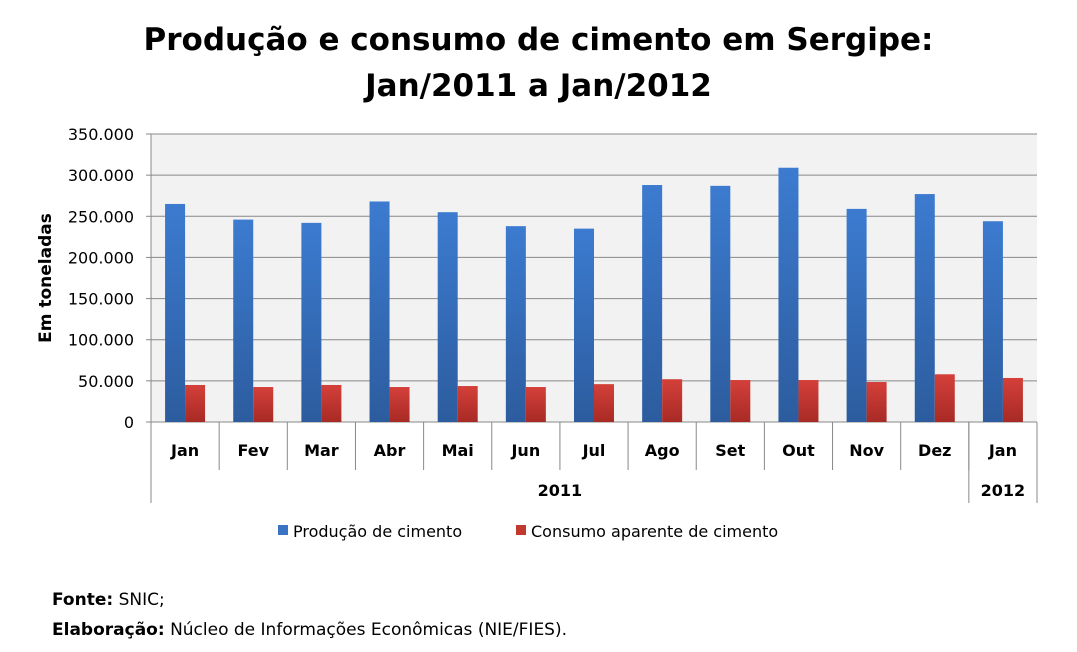  What do you see at coordinates (538, 86) in the screenshot?
I see `chart-title-line2: Jan/2011 a Jan/2012` at bounding box center [538, 86].